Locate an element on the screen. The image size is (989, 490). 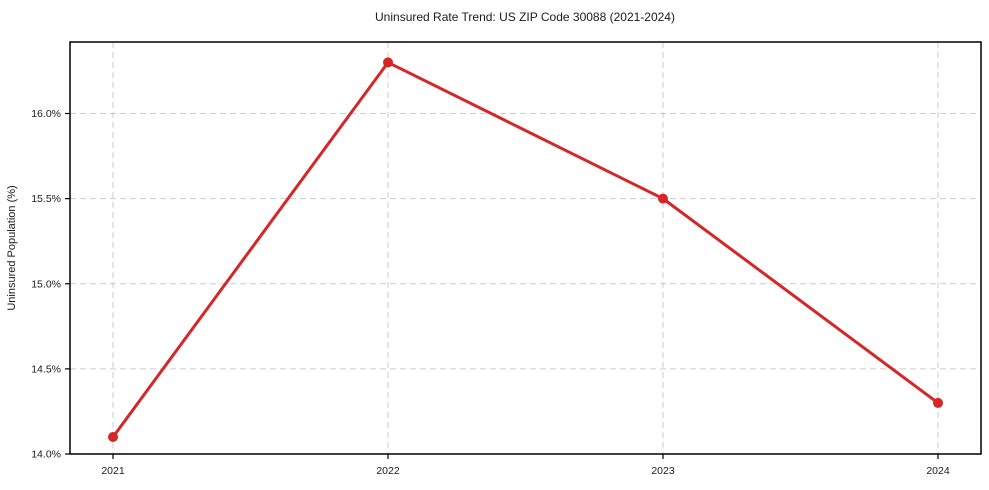
x-tick-label: 2022 is located at coordinates (388, 471).